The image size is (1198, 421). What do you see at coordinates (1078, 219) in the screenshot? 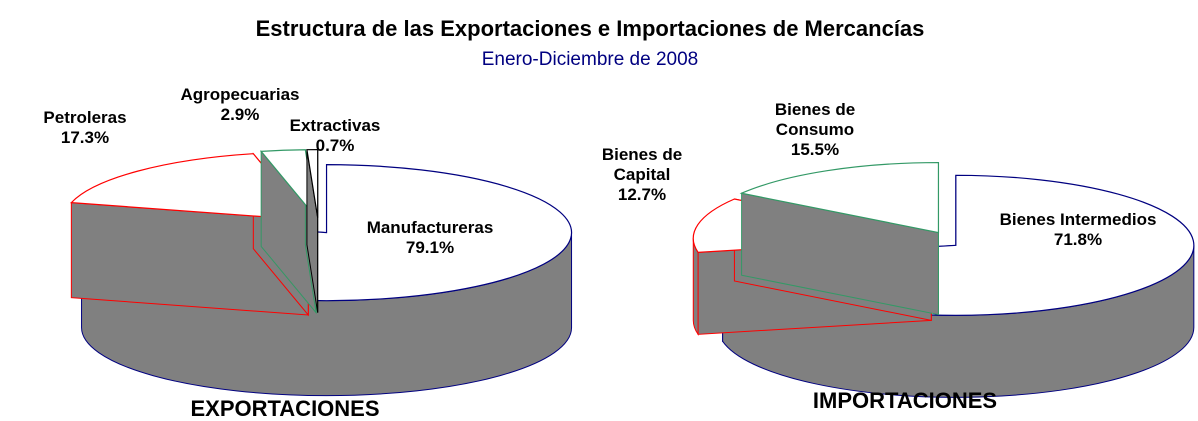
I see `label-name: Bienes Intermedios` at bounding box center [1078, 219].